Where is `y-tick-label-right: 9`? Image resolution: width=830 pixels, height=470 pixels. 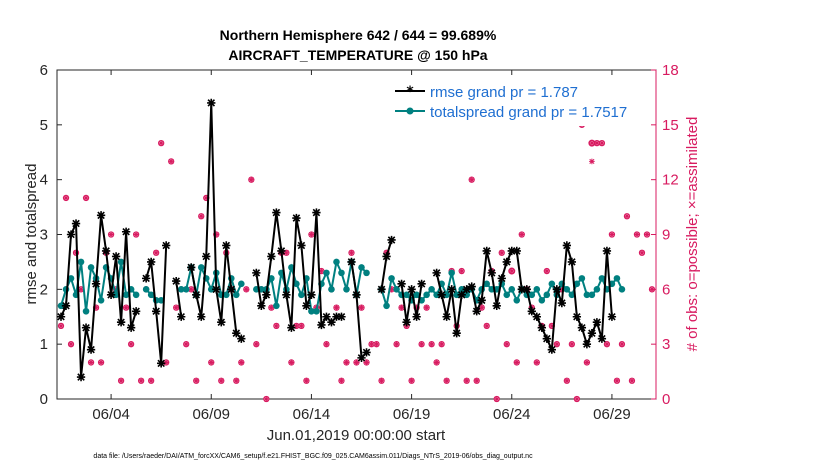
y-tick-label-right: 9 is located at coordinates (666, 235).